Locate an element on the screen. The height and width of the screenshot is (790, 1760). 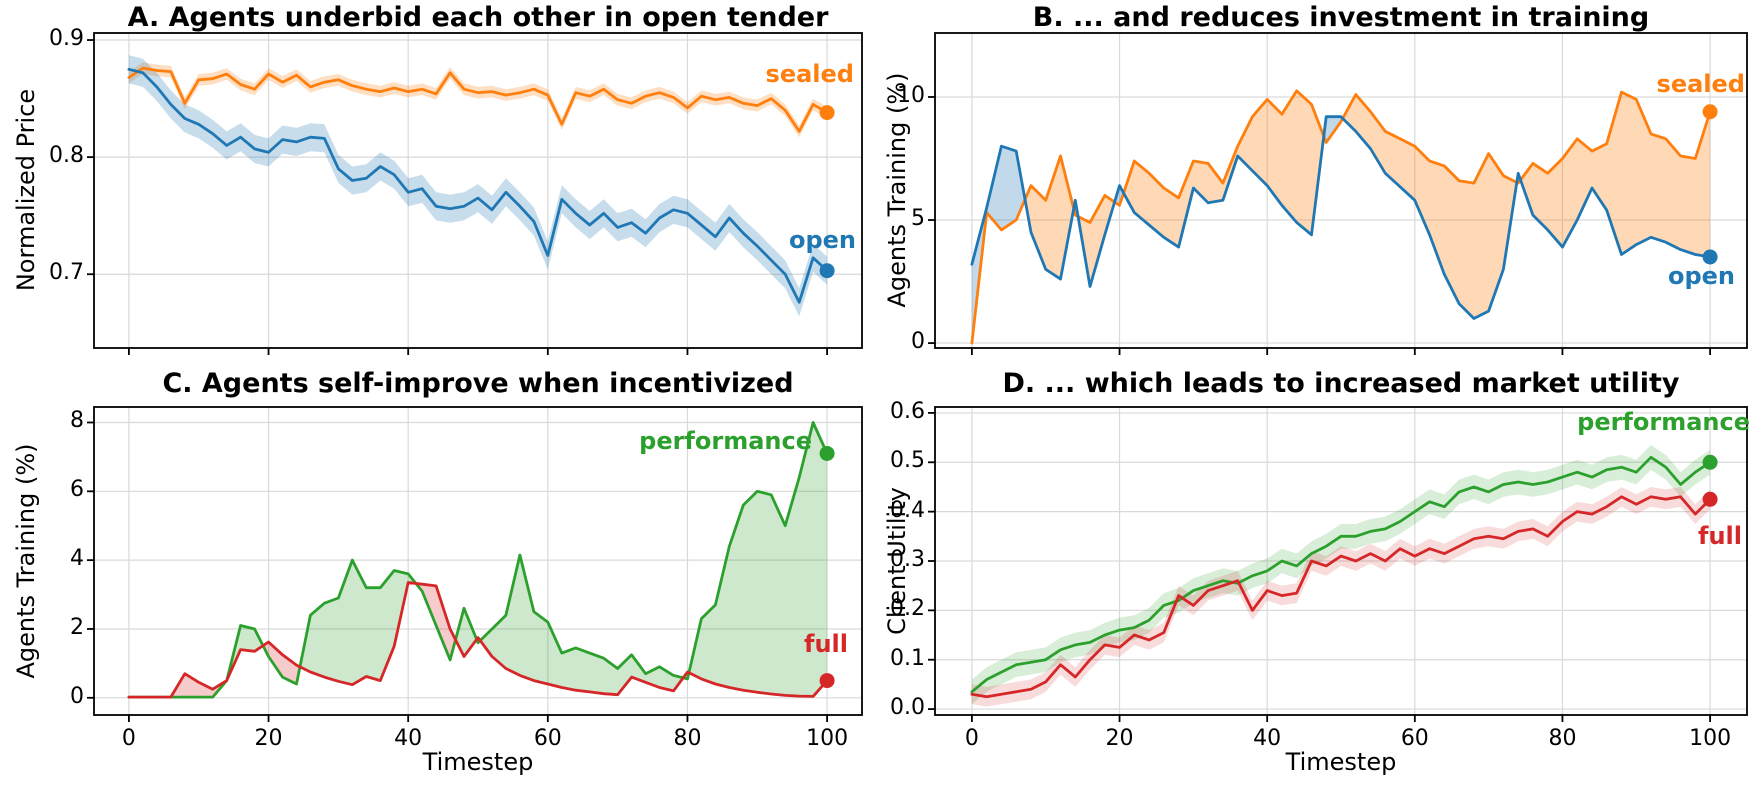
panel-d-xtick-label: 100 is located at coordinates (1710, 738).